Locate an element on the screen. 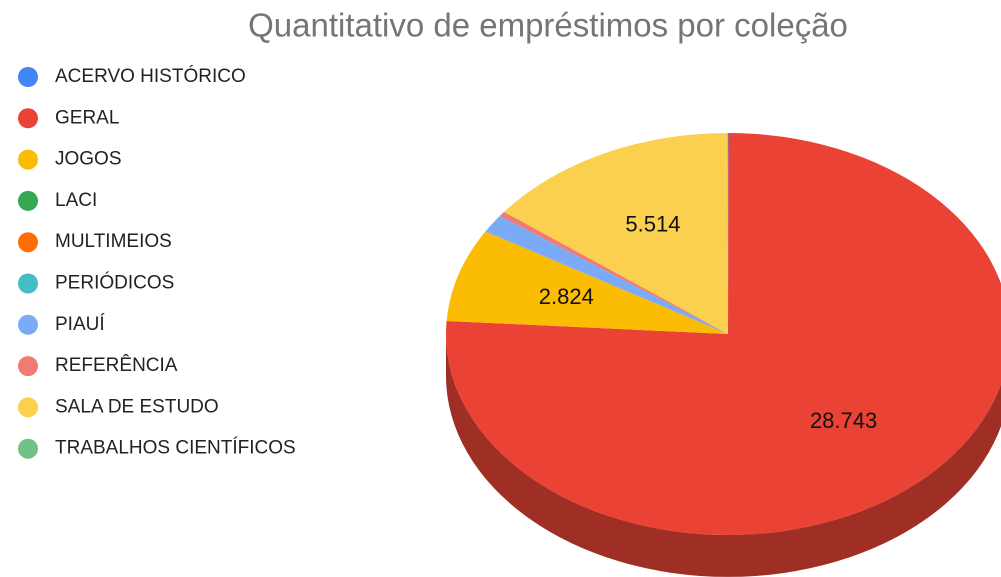  data-label: 5.514 is located at coordinates (652, 224).